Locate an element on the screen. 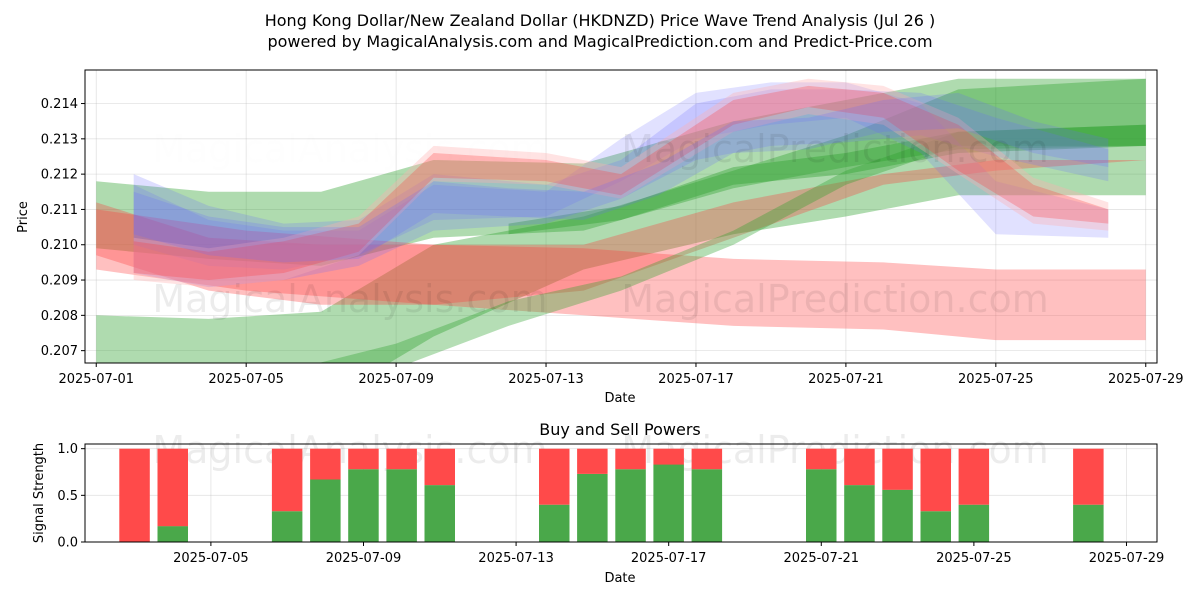 The height and width of the screenshot is (600, 1200). watermark-left-bottom: MagicalAnalysis.com is located at coordinates (349, 299).